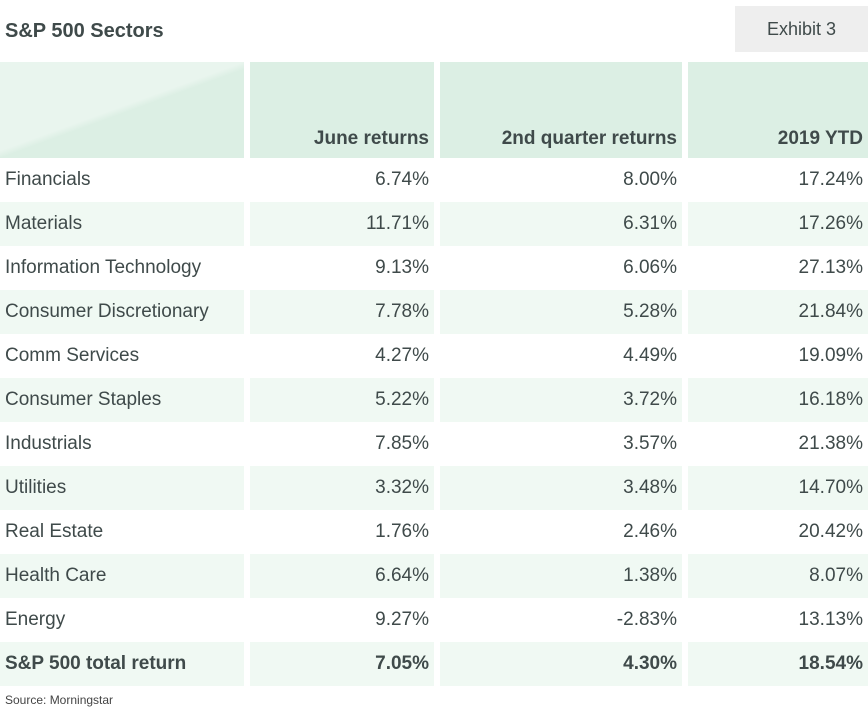 Image resolution: width=868 pixels, height=723 pixels. Describe the element at coordinates (59, 700) in the screenshot. I see `source-note: Source: Morningstar` at that location.